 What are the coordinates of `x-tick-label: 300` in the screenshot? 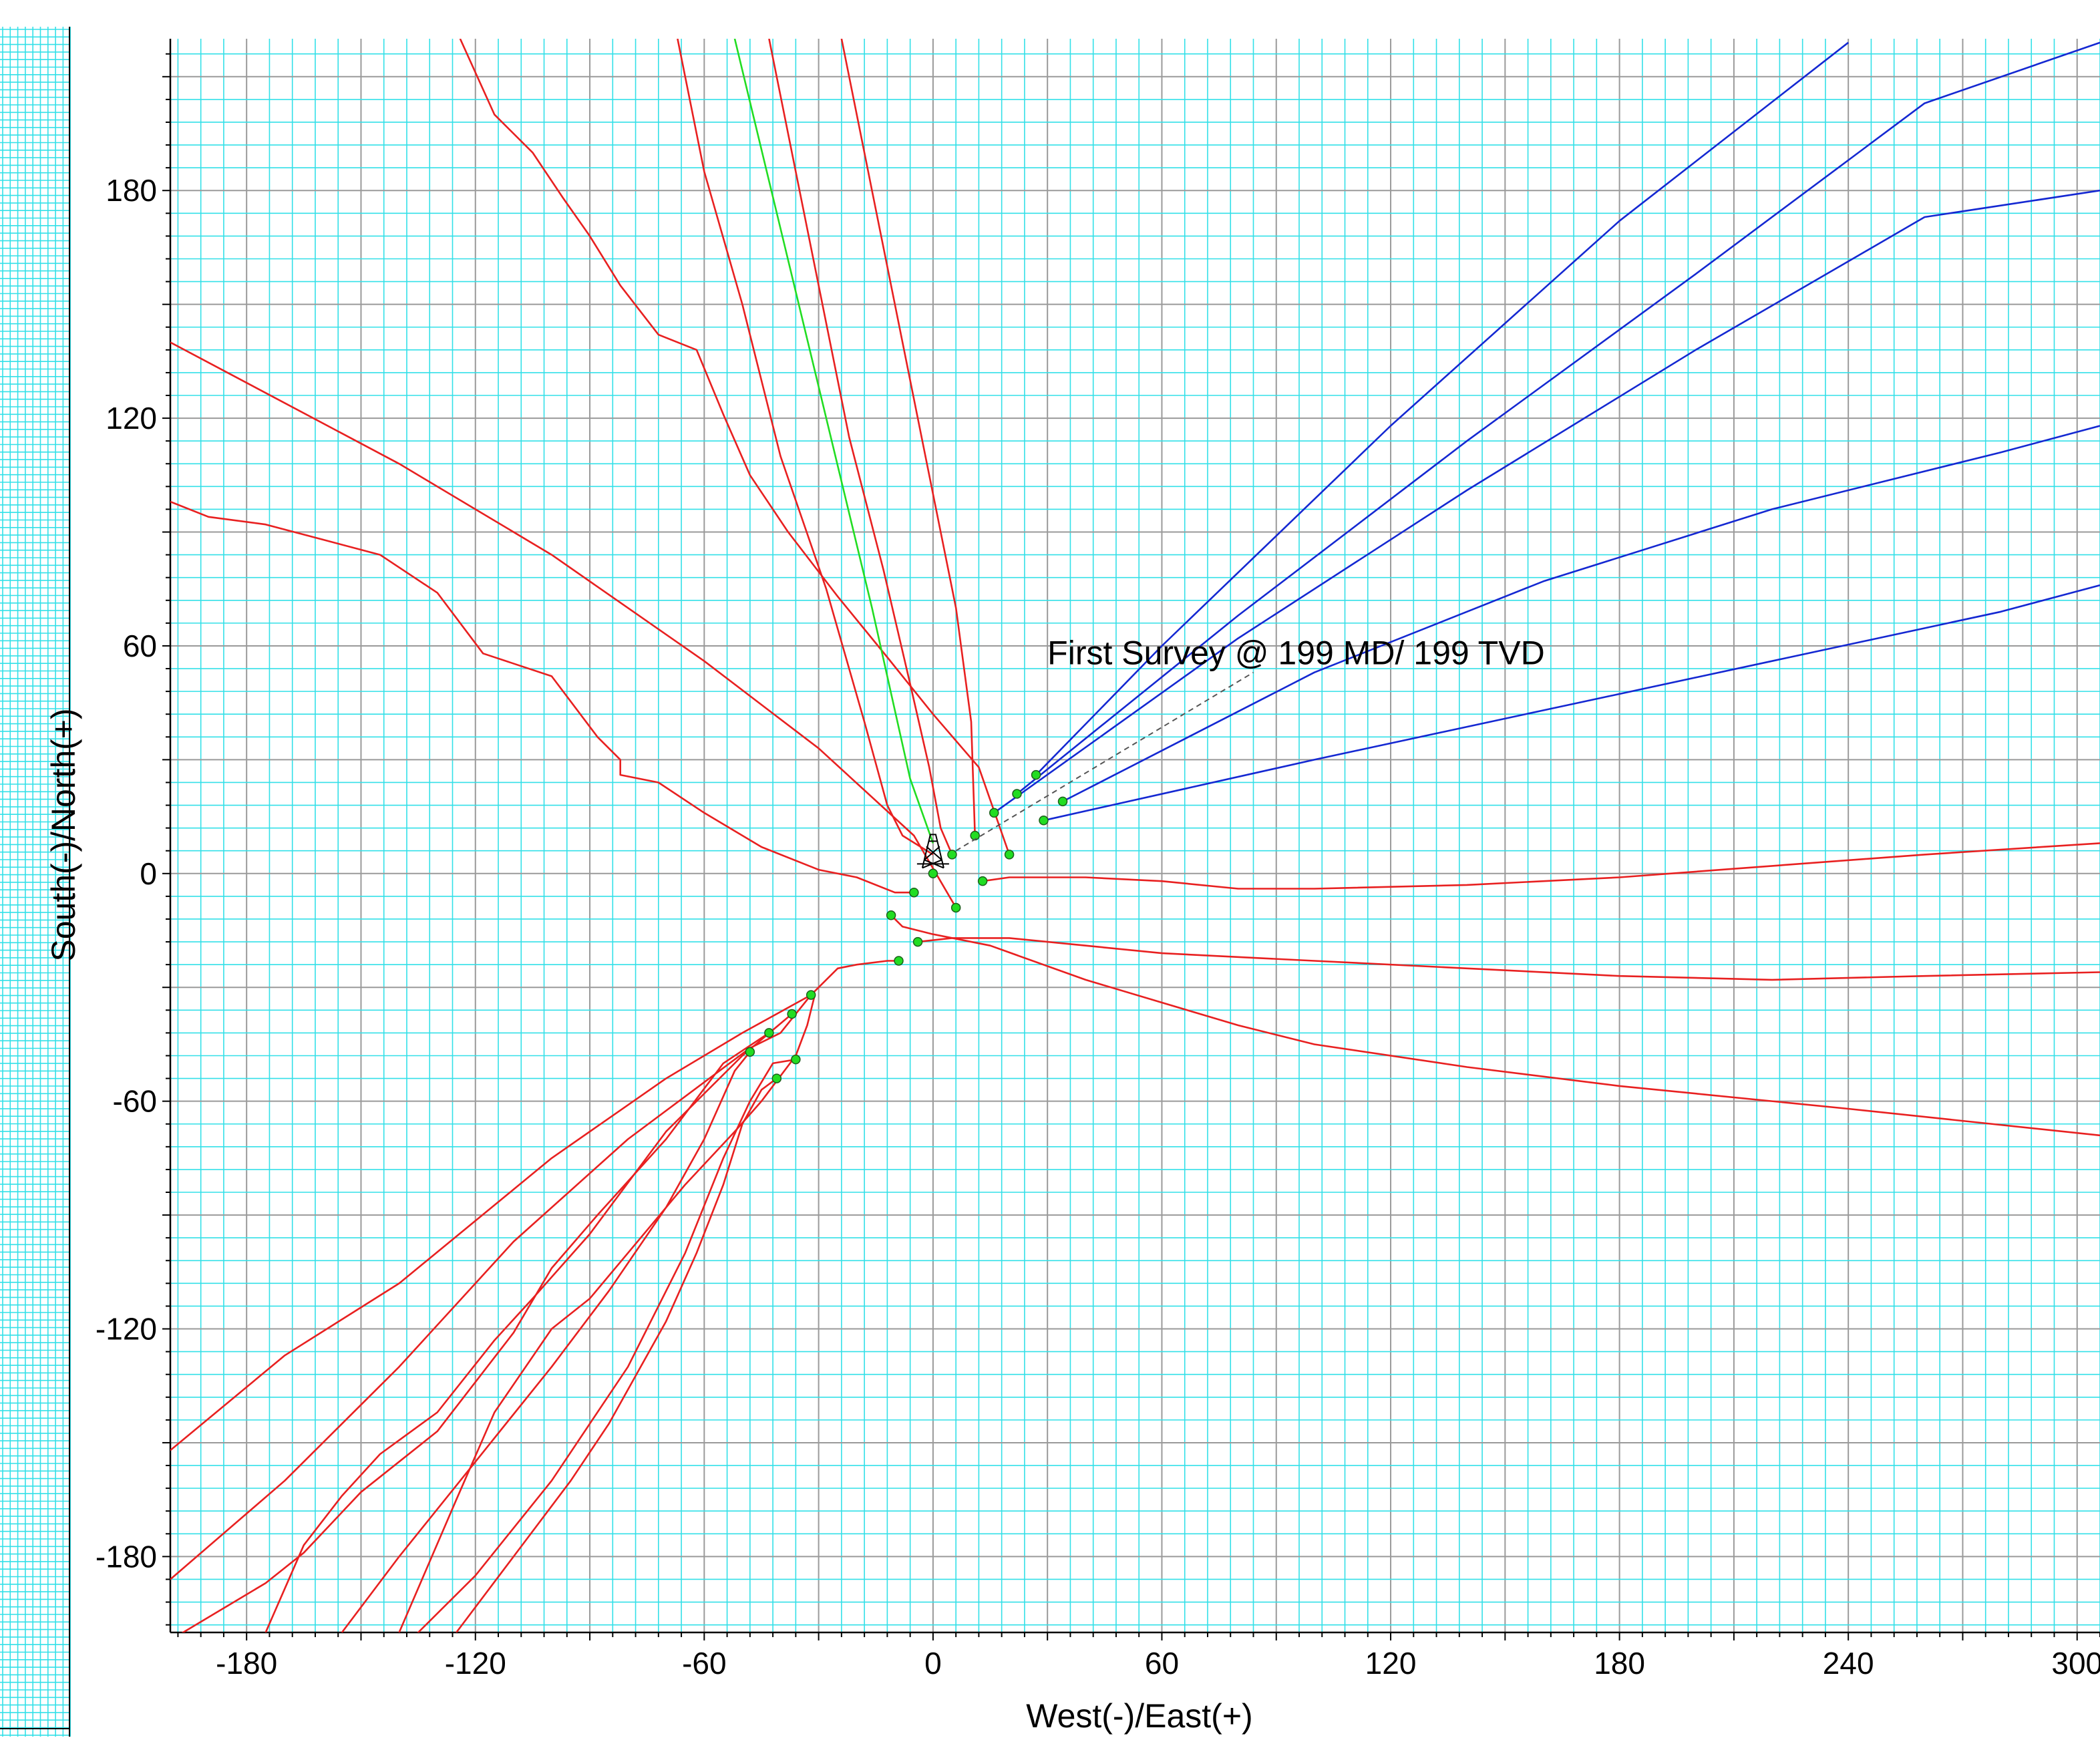 It's located at (2075, 1663).